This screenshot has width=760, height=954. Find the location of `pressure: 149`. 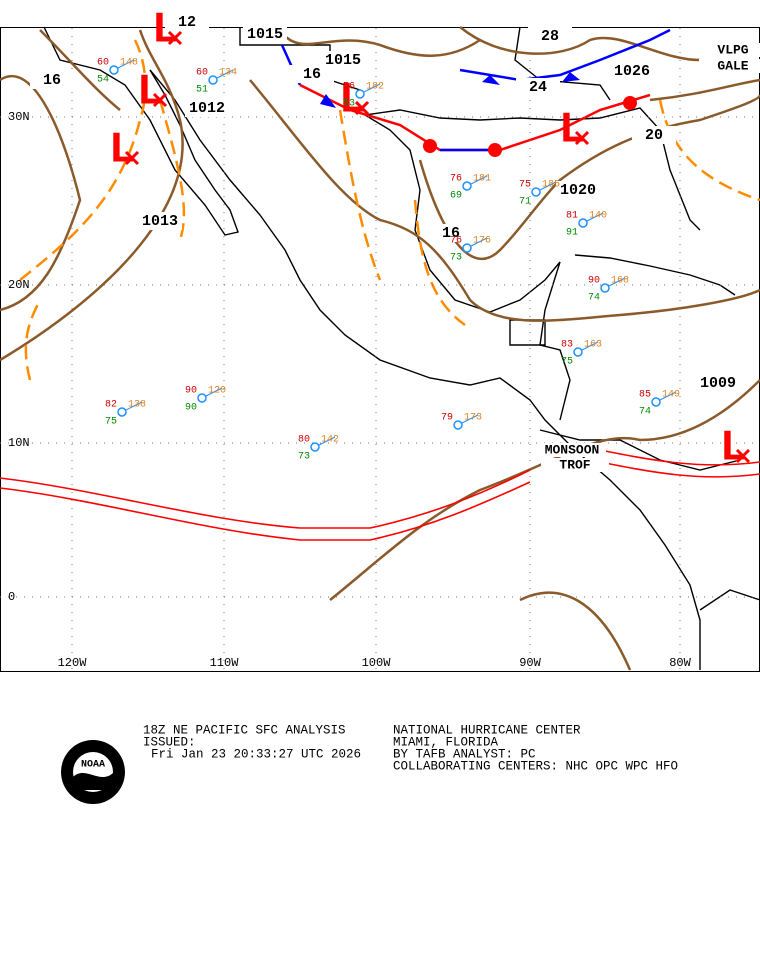

pressure: 149 is located at coordinates (671, 395).